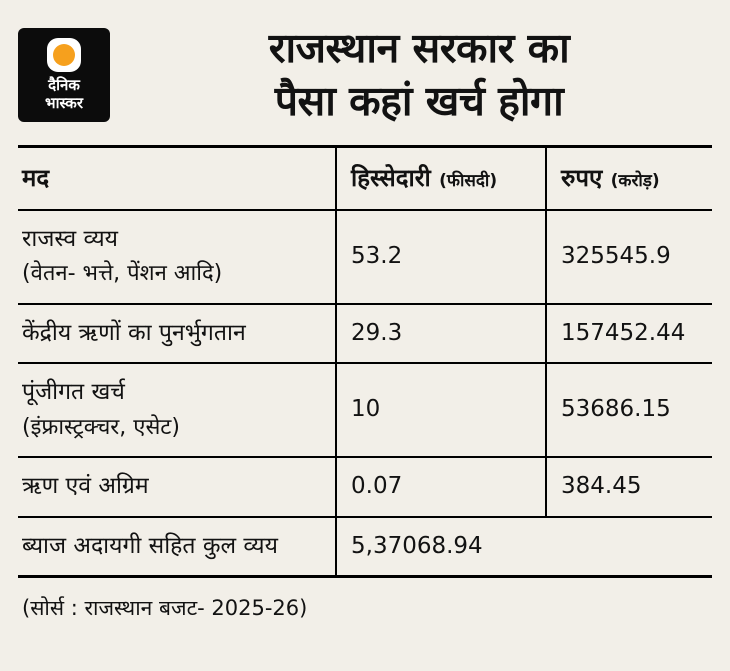 The image size is (730, 671). I want to click on item-main: राजस्व व्यय, so click(70, 238).